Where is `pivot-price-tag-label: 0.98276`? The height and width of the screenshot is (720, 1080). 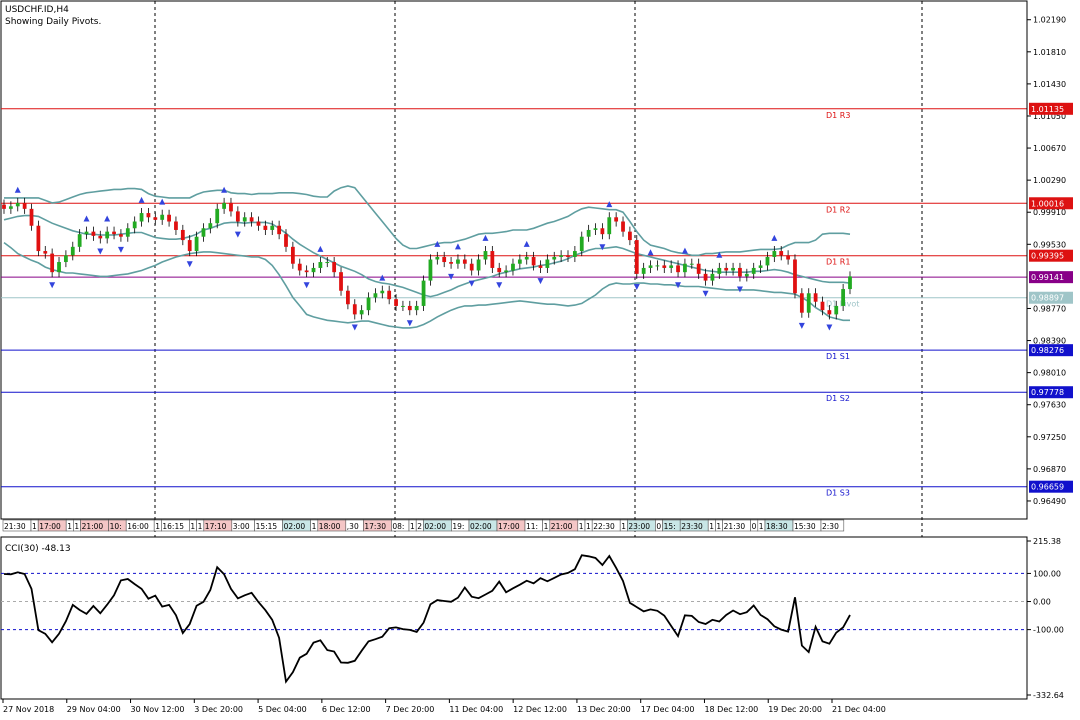 pivot-price-tag-label: 0.98276 is located at coordinates (1047, 350).